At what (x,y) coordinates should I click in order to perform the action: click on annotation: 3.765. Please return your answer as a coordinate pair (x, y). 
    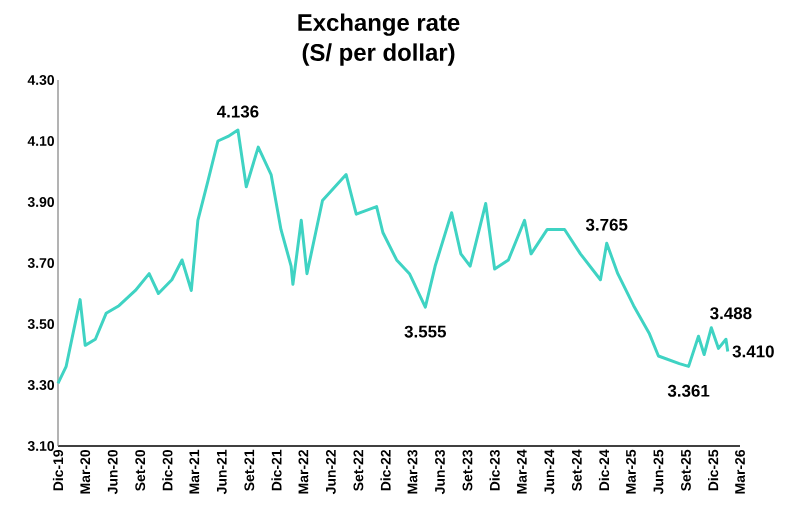
    Looking at the image, I should click on (606, 224).